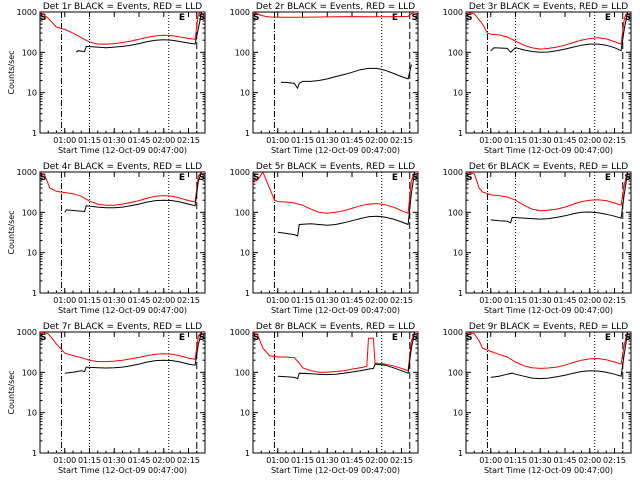 The image size is (640, 480). Describe the element at coordinates (122, 7) in the screenshot. I see `chart-title: Det 1r BLACK = Events, RED = LLD` at that location.